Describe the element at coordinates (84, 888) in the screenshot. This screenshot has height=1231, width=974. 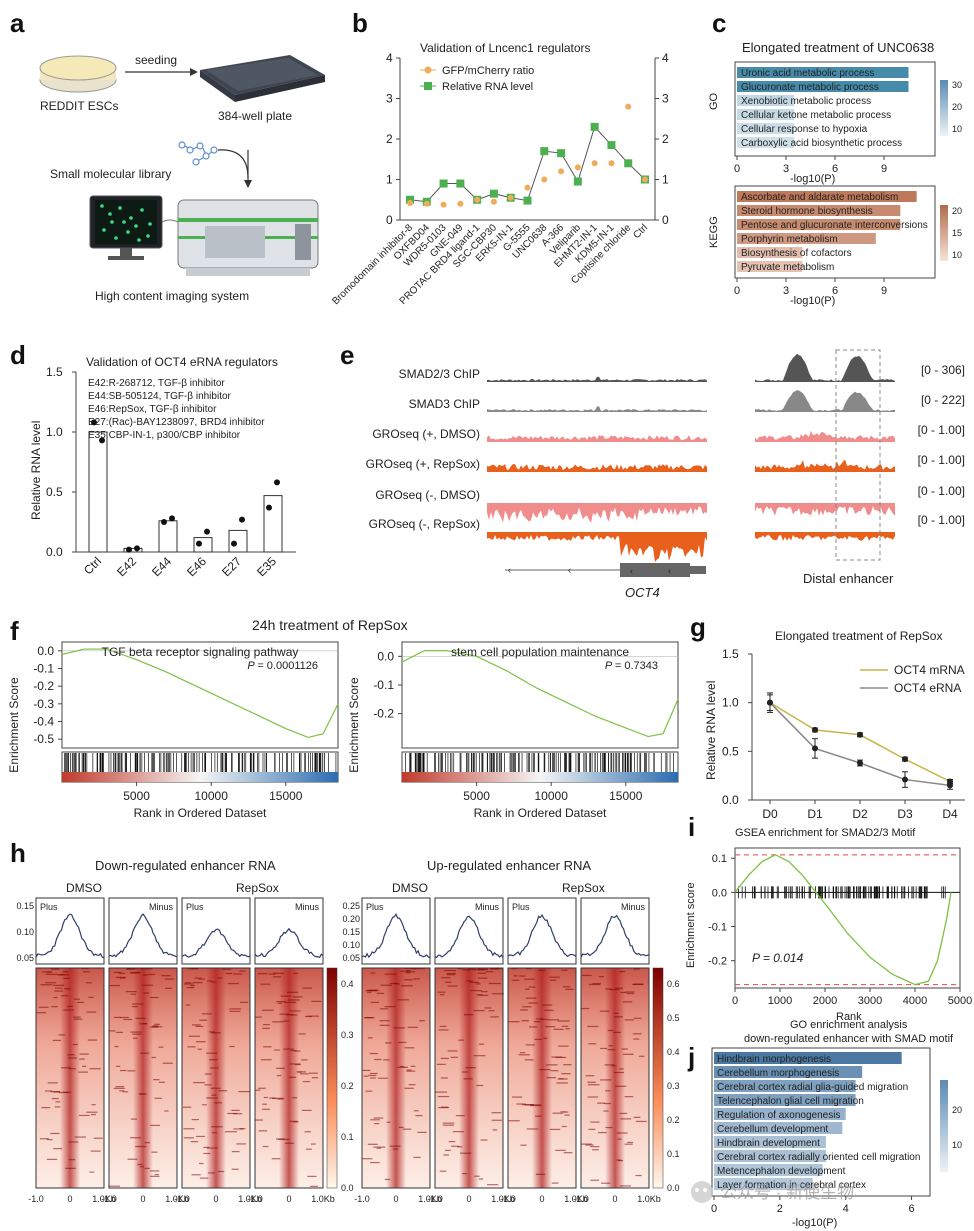
I see `h-cond-label: DMSO` at that location.